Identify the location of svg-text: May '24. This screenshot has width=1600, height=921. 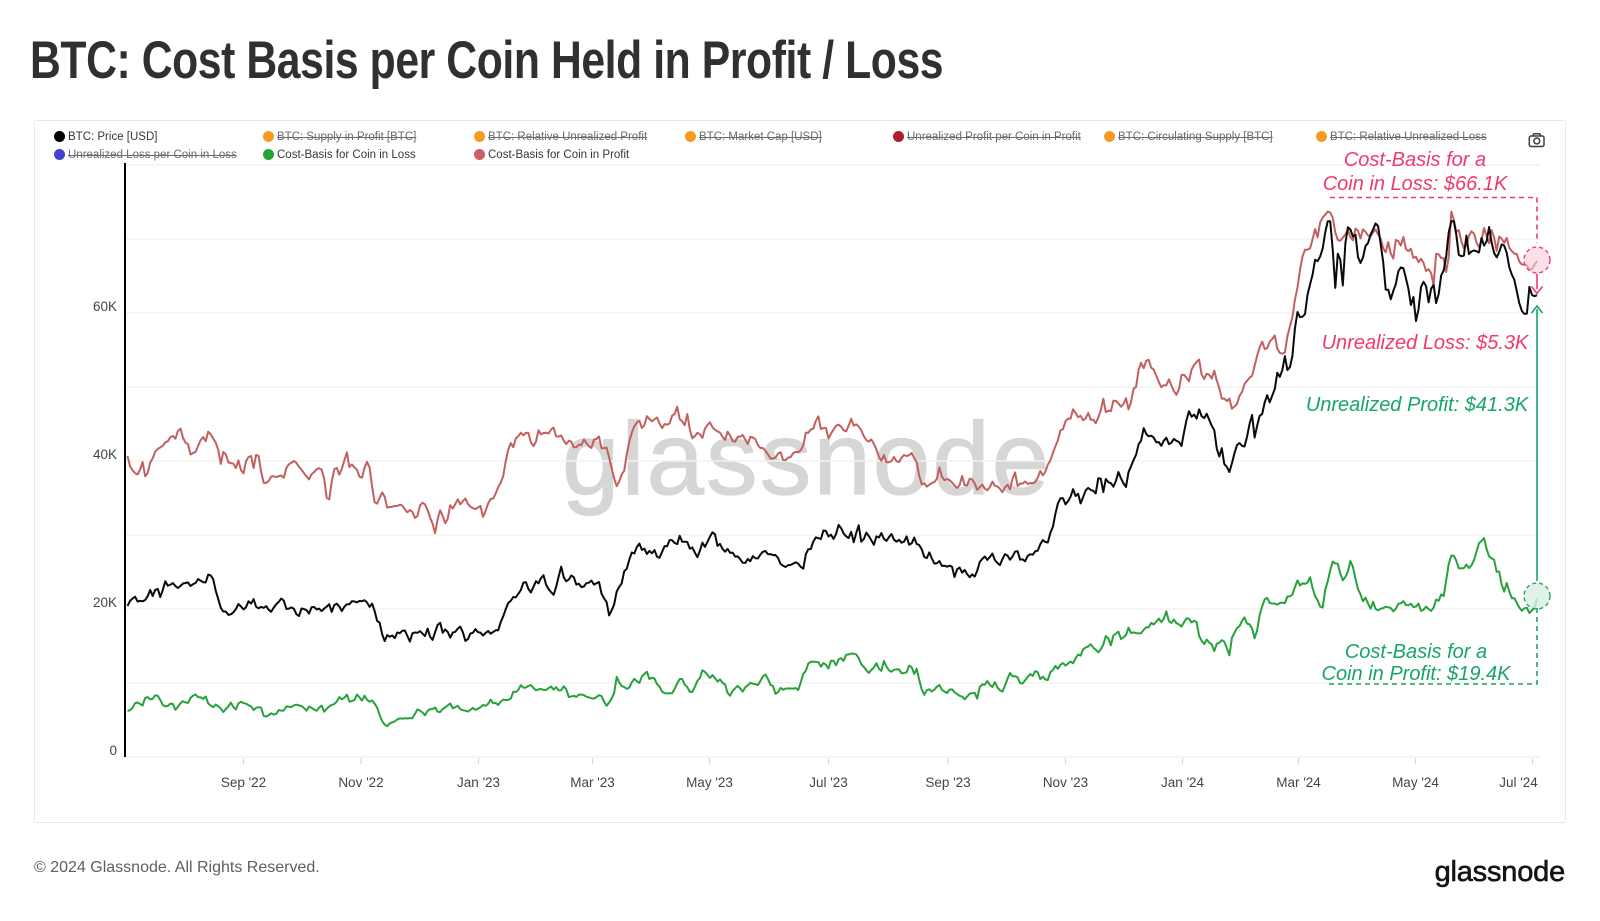
(1415, 782).